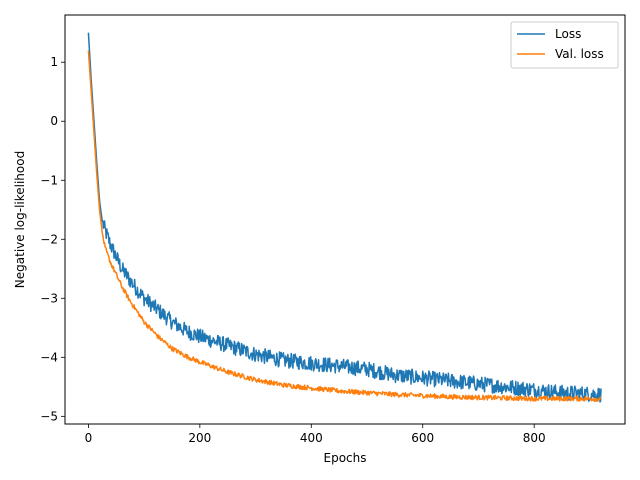 The height and width of the screenshot is (480, 640). Describe the element at coordinates (49, 239) in the screenshot. I see `y-tick-label: −2` at that location.